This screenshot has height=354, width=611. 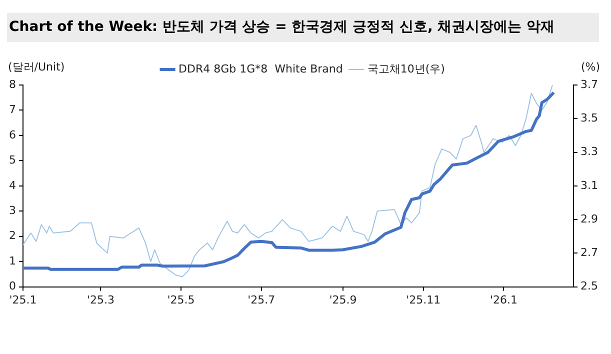 I want to click on legend-label: 국고채10년(우), so click(x=406, y=69).